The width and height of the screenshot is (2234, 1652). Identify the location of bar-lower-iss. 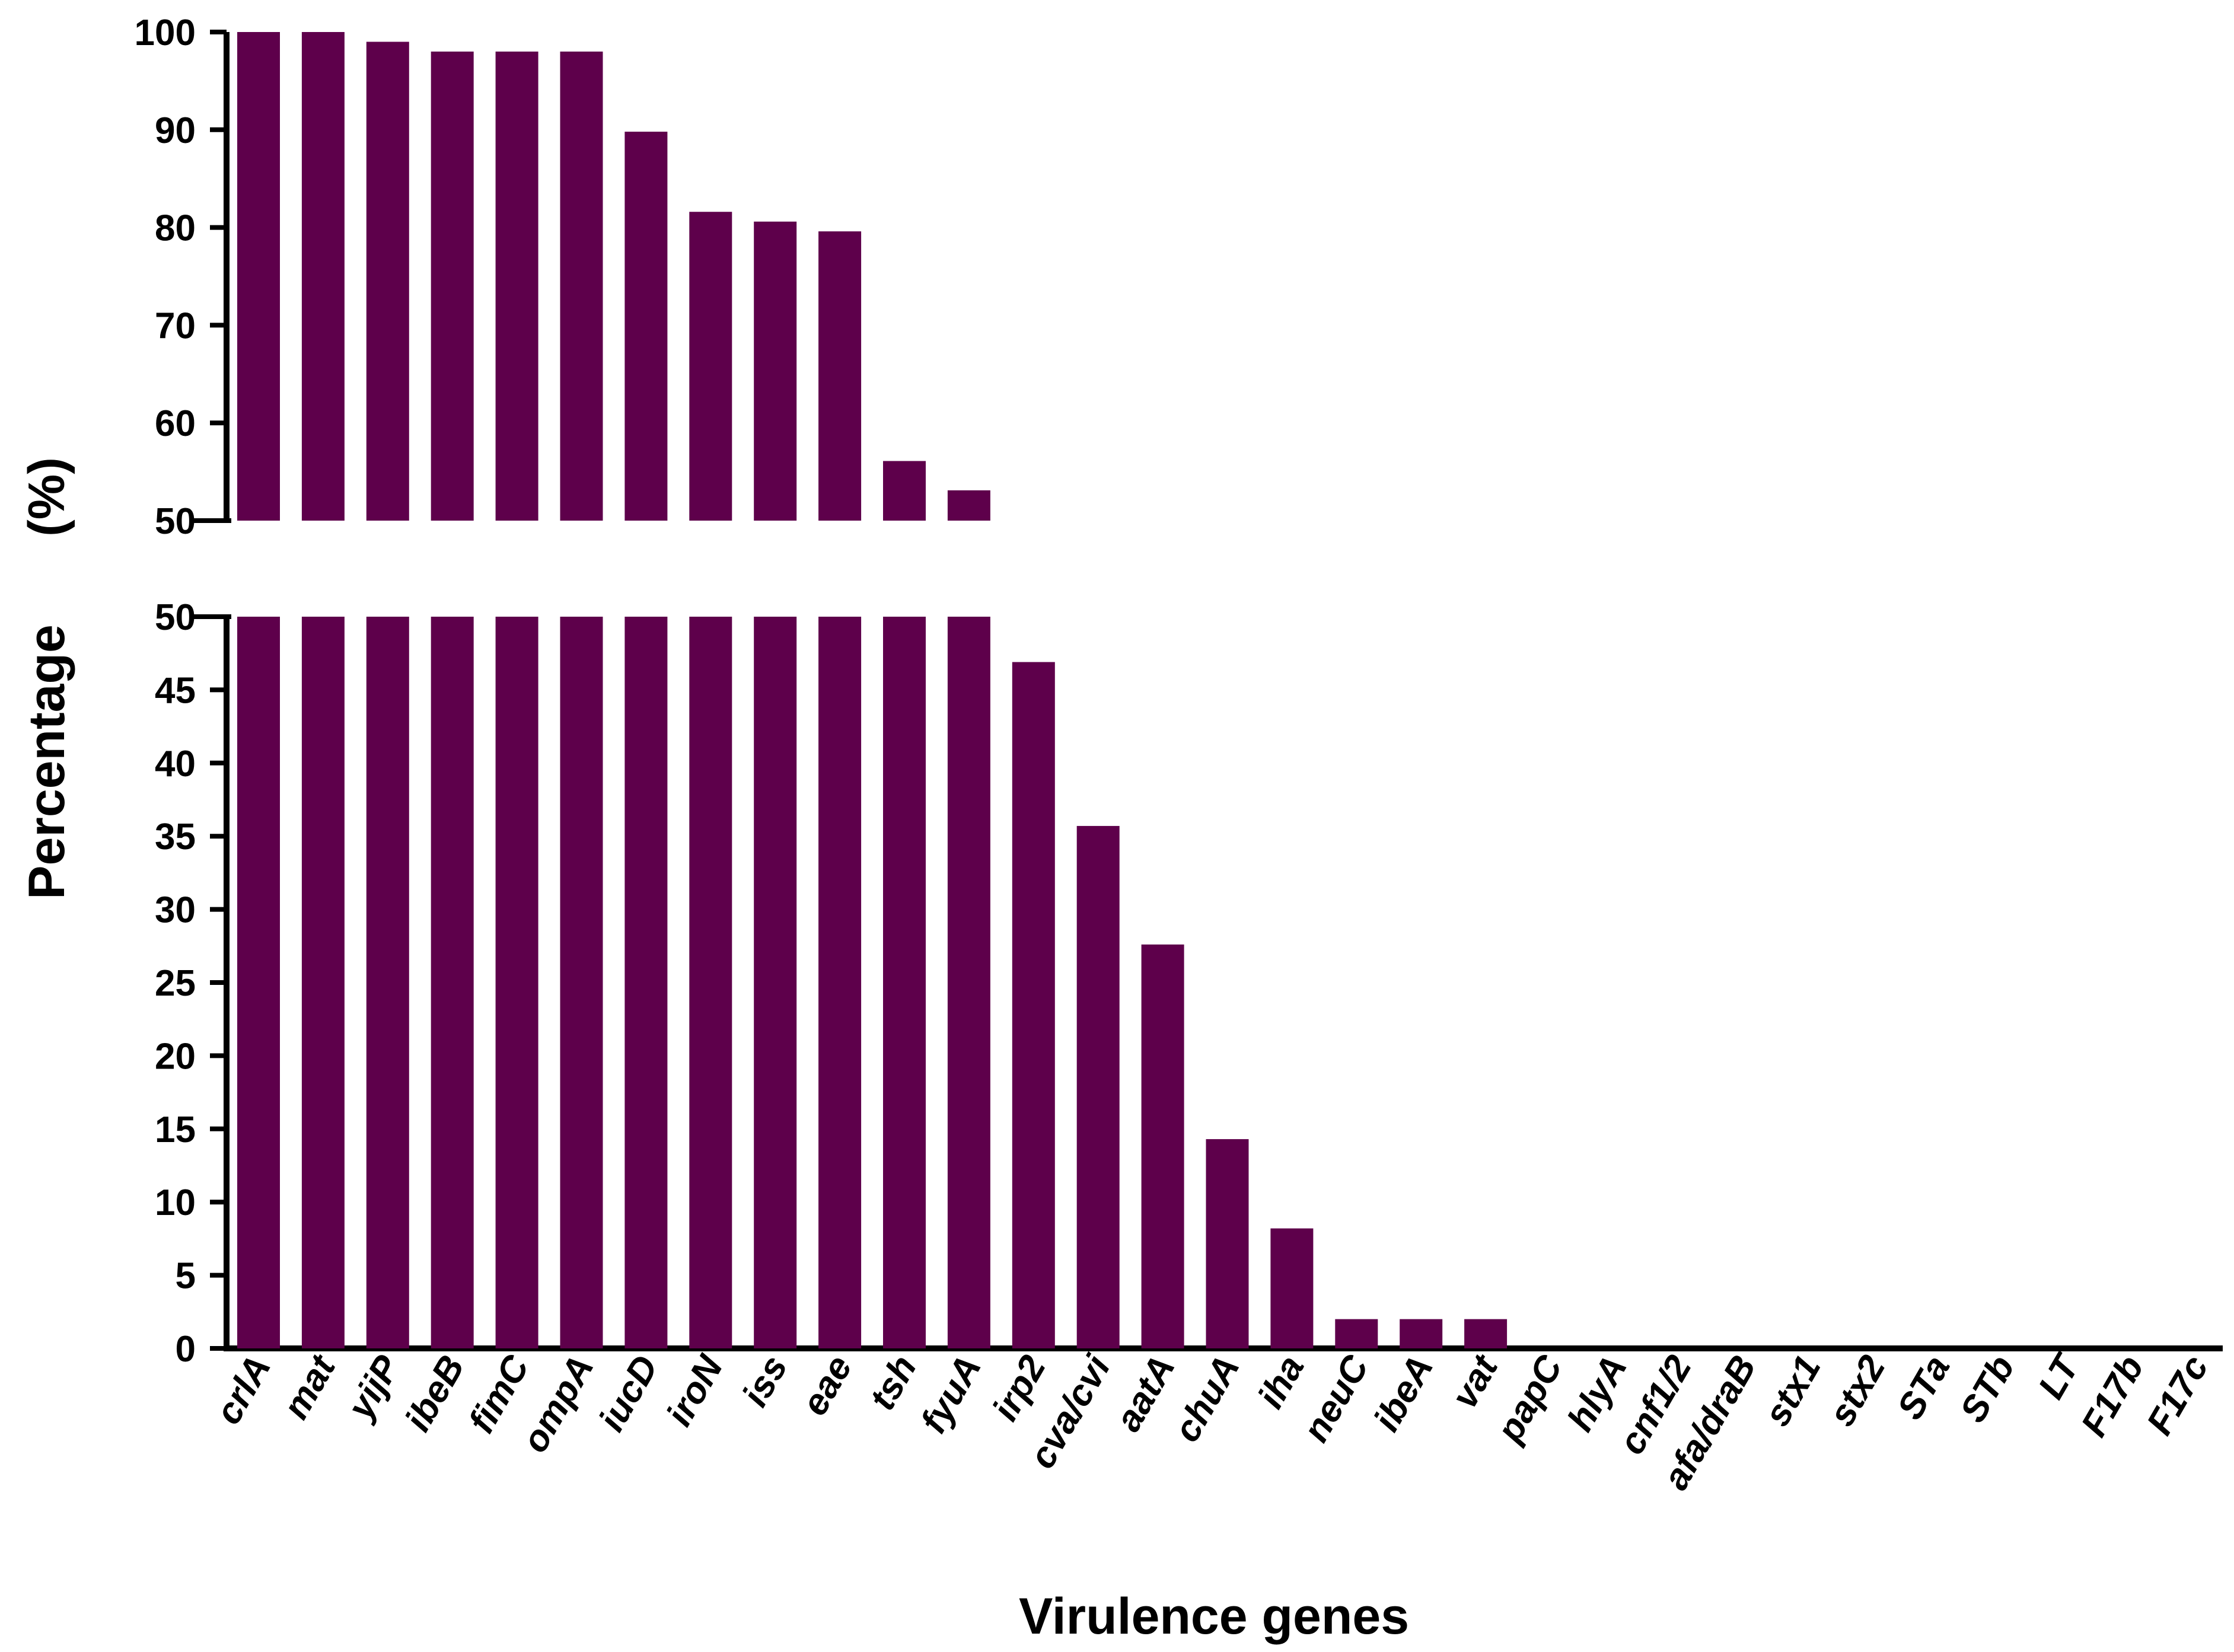
(775, 982).